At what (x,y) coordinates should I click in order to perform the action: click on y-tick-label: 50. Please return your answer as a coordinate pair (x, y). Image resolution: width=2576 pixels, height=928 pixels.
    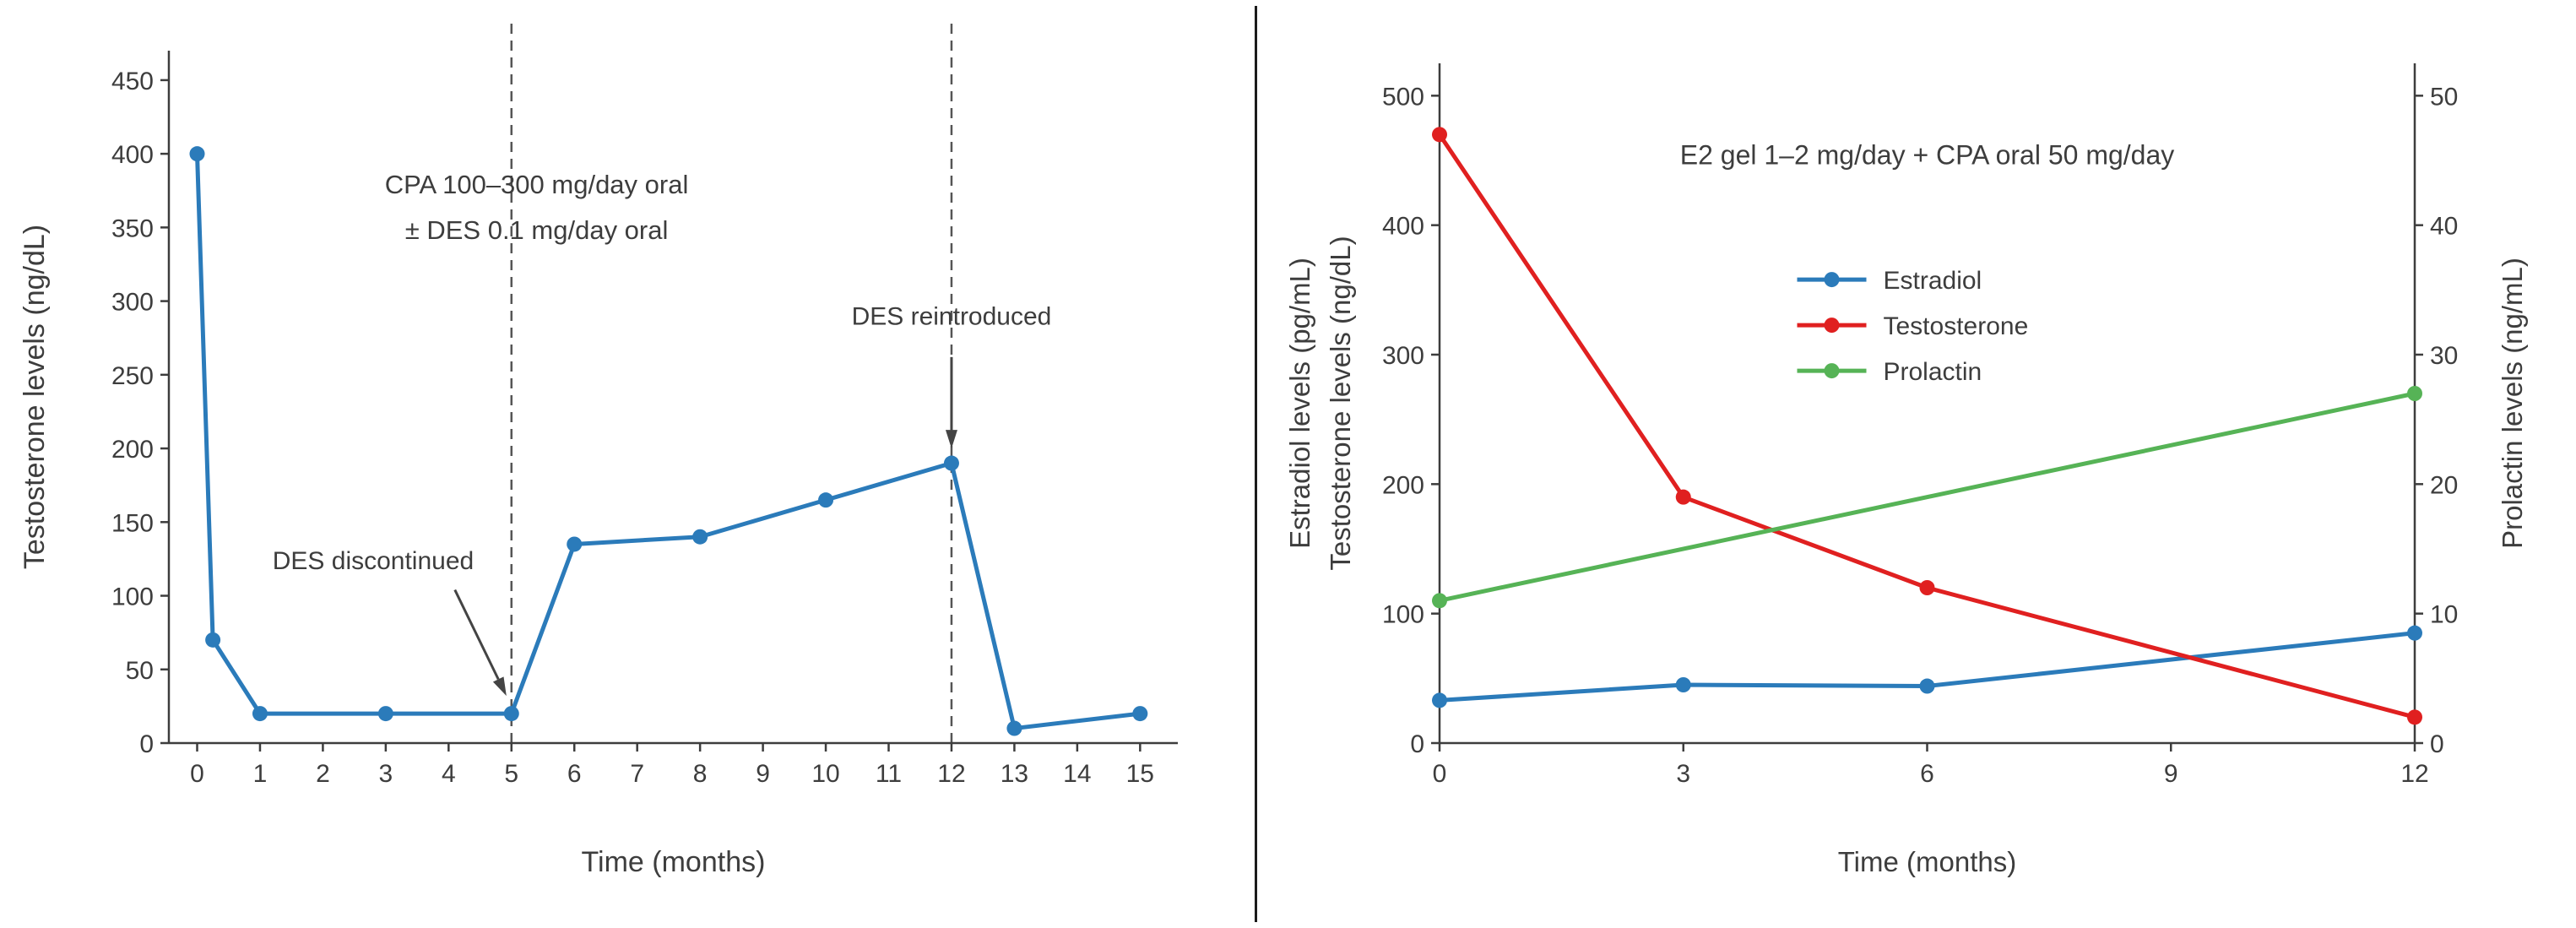
    Looking at the image, I should click on (140, 671).